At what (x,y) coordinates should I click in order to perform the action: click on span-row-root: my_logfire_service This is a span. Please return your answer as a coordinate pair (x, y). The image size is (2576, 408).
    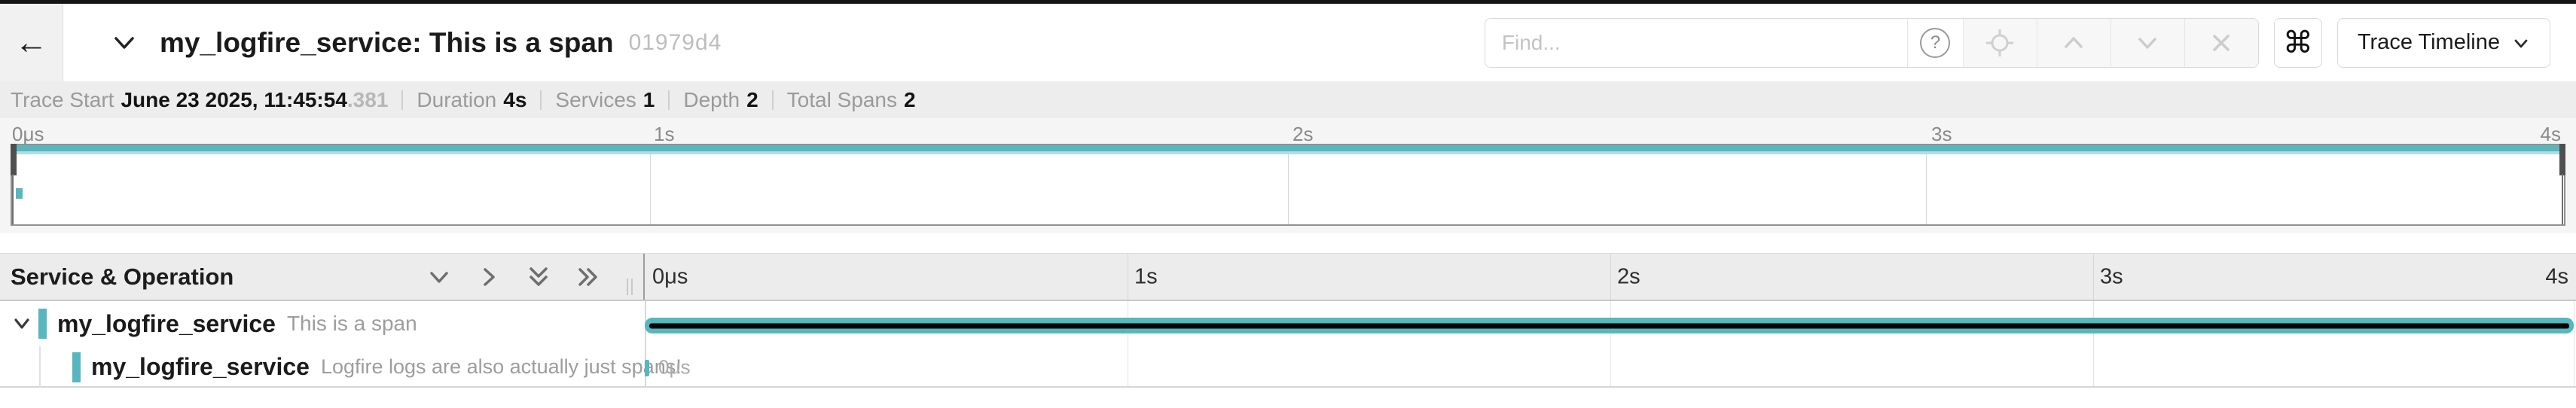
    Looking at the image, I should click on (1288, 323).